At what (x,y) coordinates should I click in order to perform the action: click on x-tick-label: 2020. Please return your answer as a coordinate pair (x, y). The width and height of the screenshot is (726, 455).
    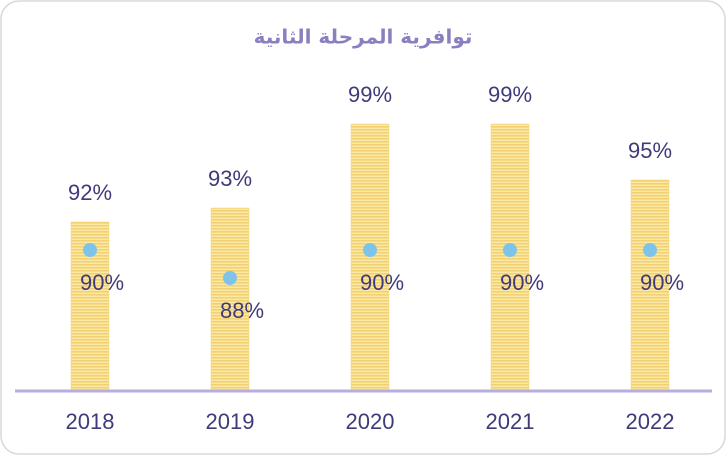
    Looking at the image, I should click on (370, 421).